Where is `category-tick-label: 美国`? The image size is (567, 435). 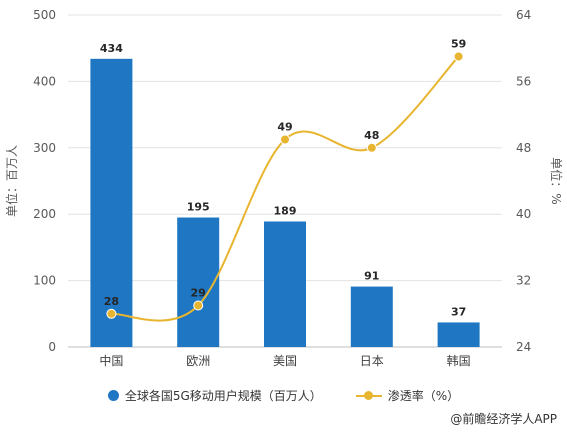
category-tick-label: 美国 is located at coordinates (285, 361).